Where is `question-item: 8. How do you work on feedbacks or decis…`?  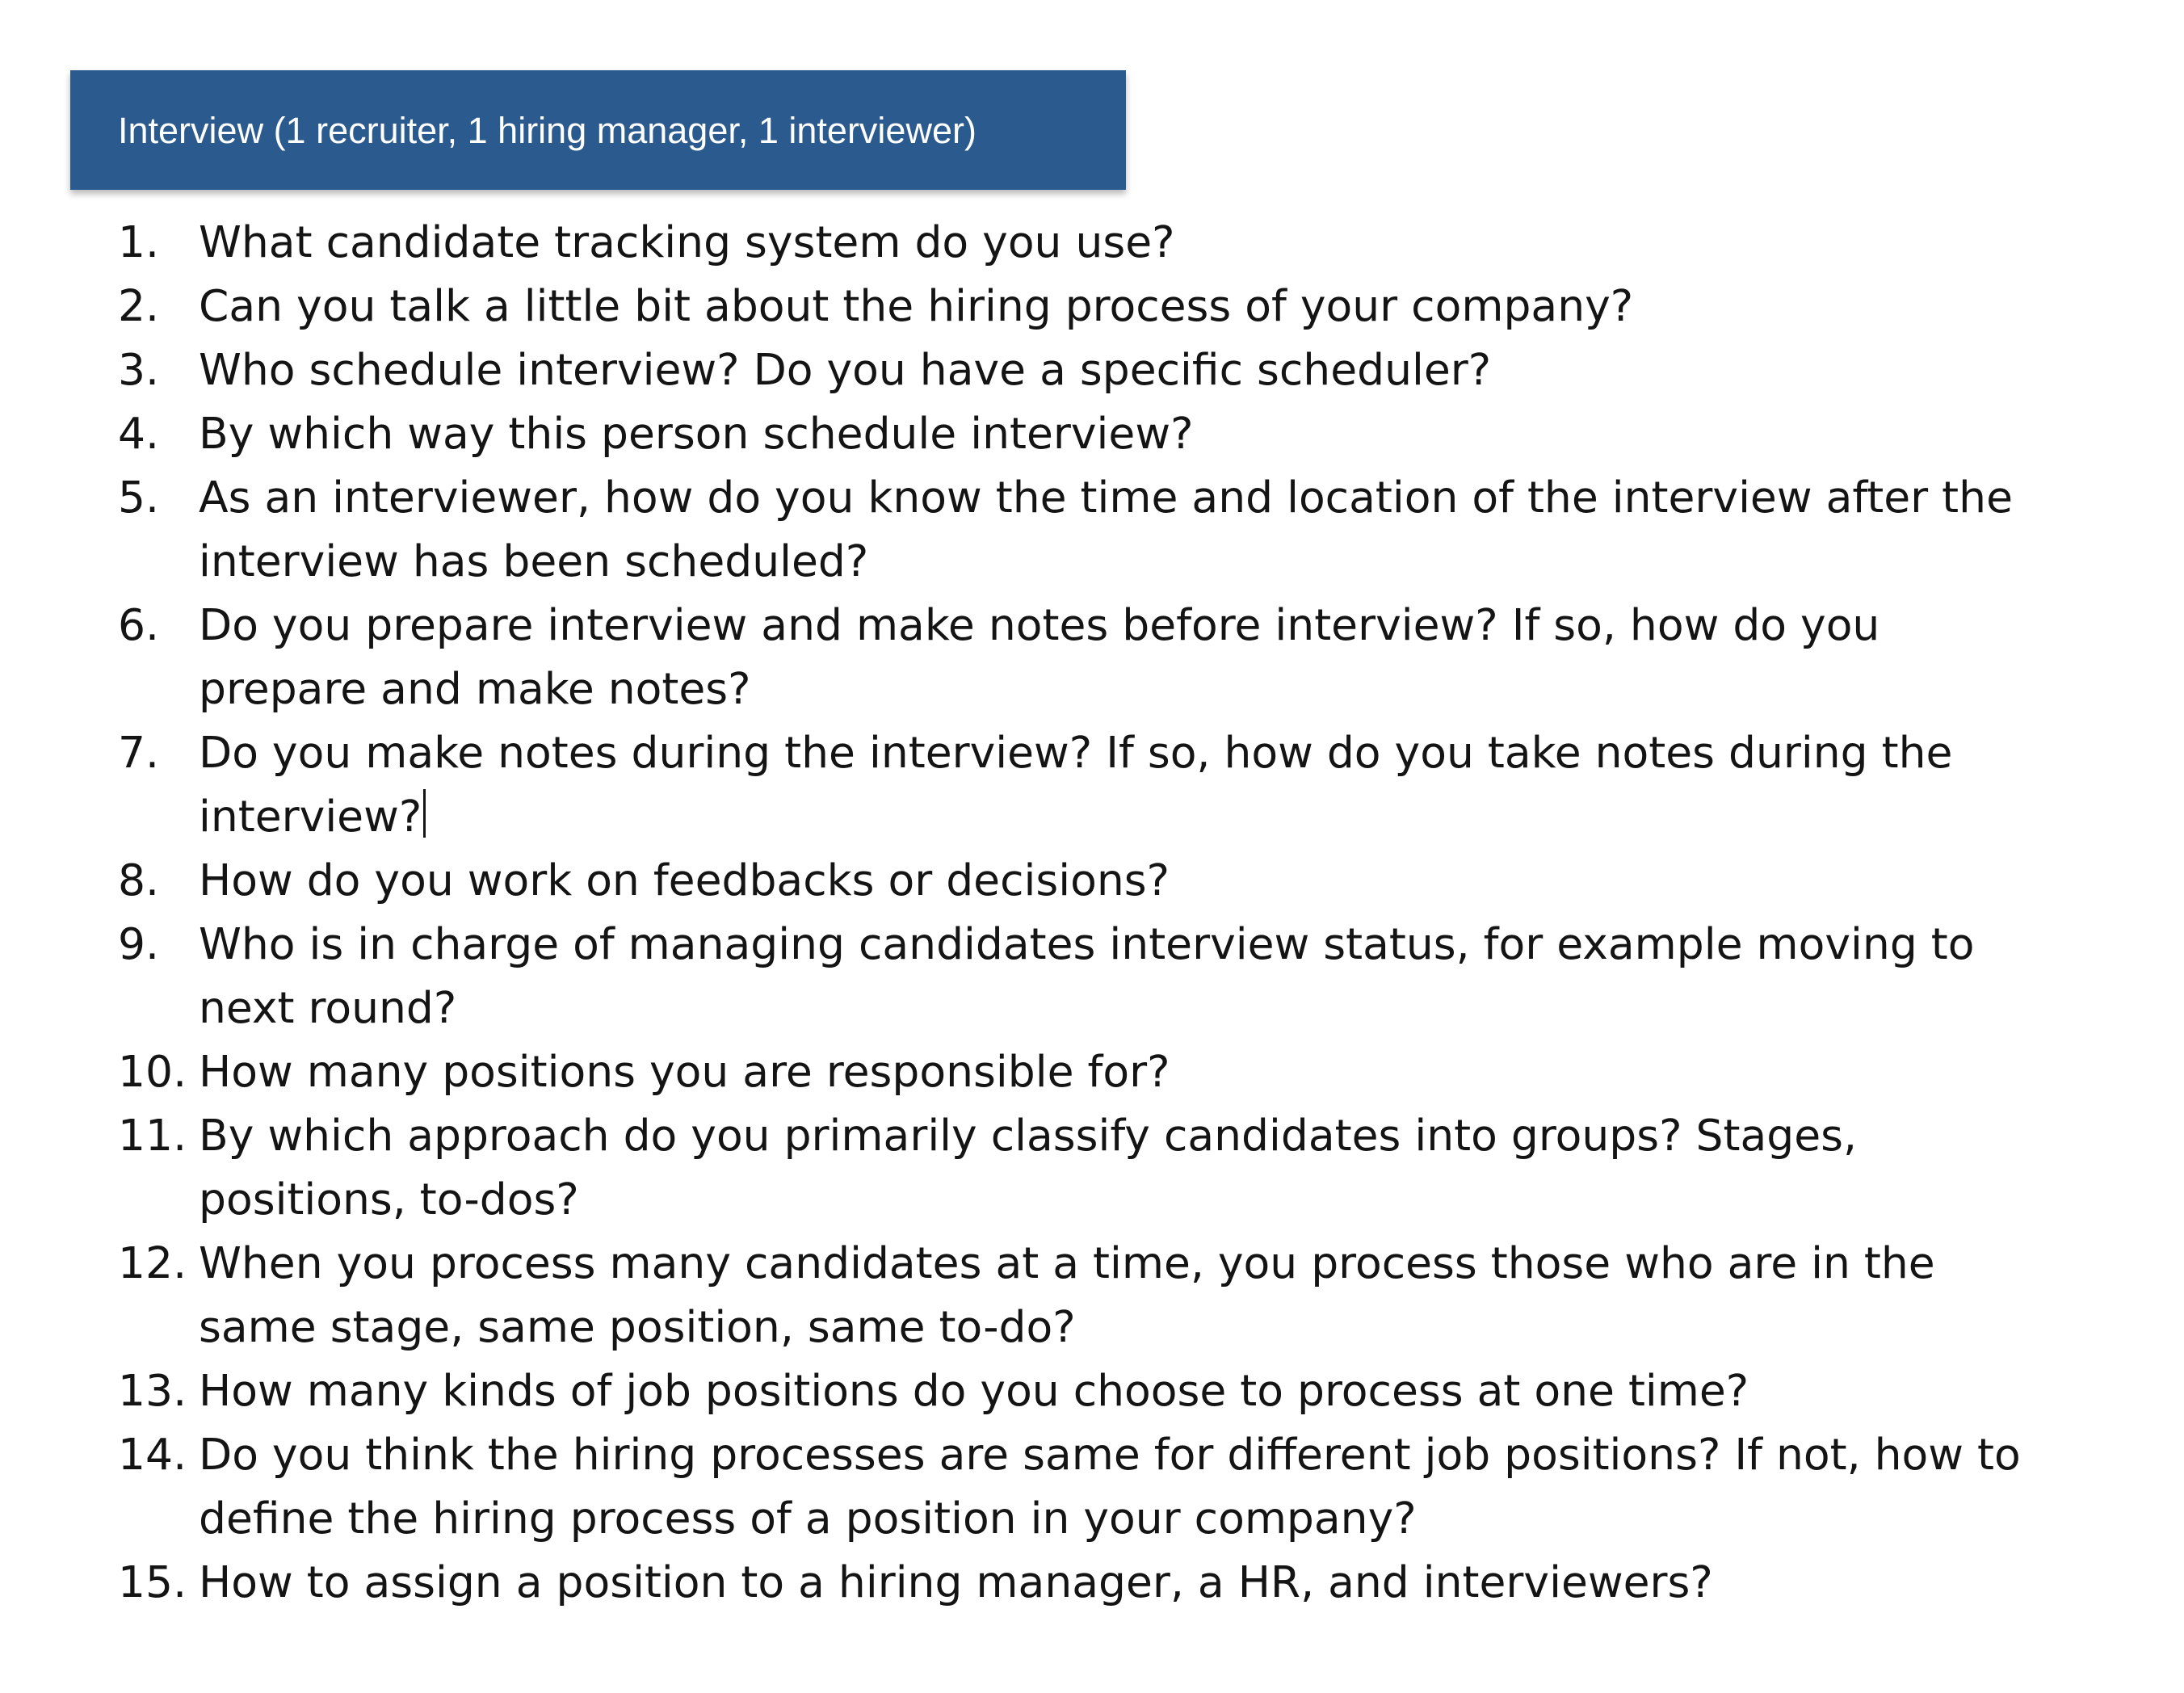
question-item: 8. How do you work on feedbacks or decis… is located at coordinates (1119, 880).